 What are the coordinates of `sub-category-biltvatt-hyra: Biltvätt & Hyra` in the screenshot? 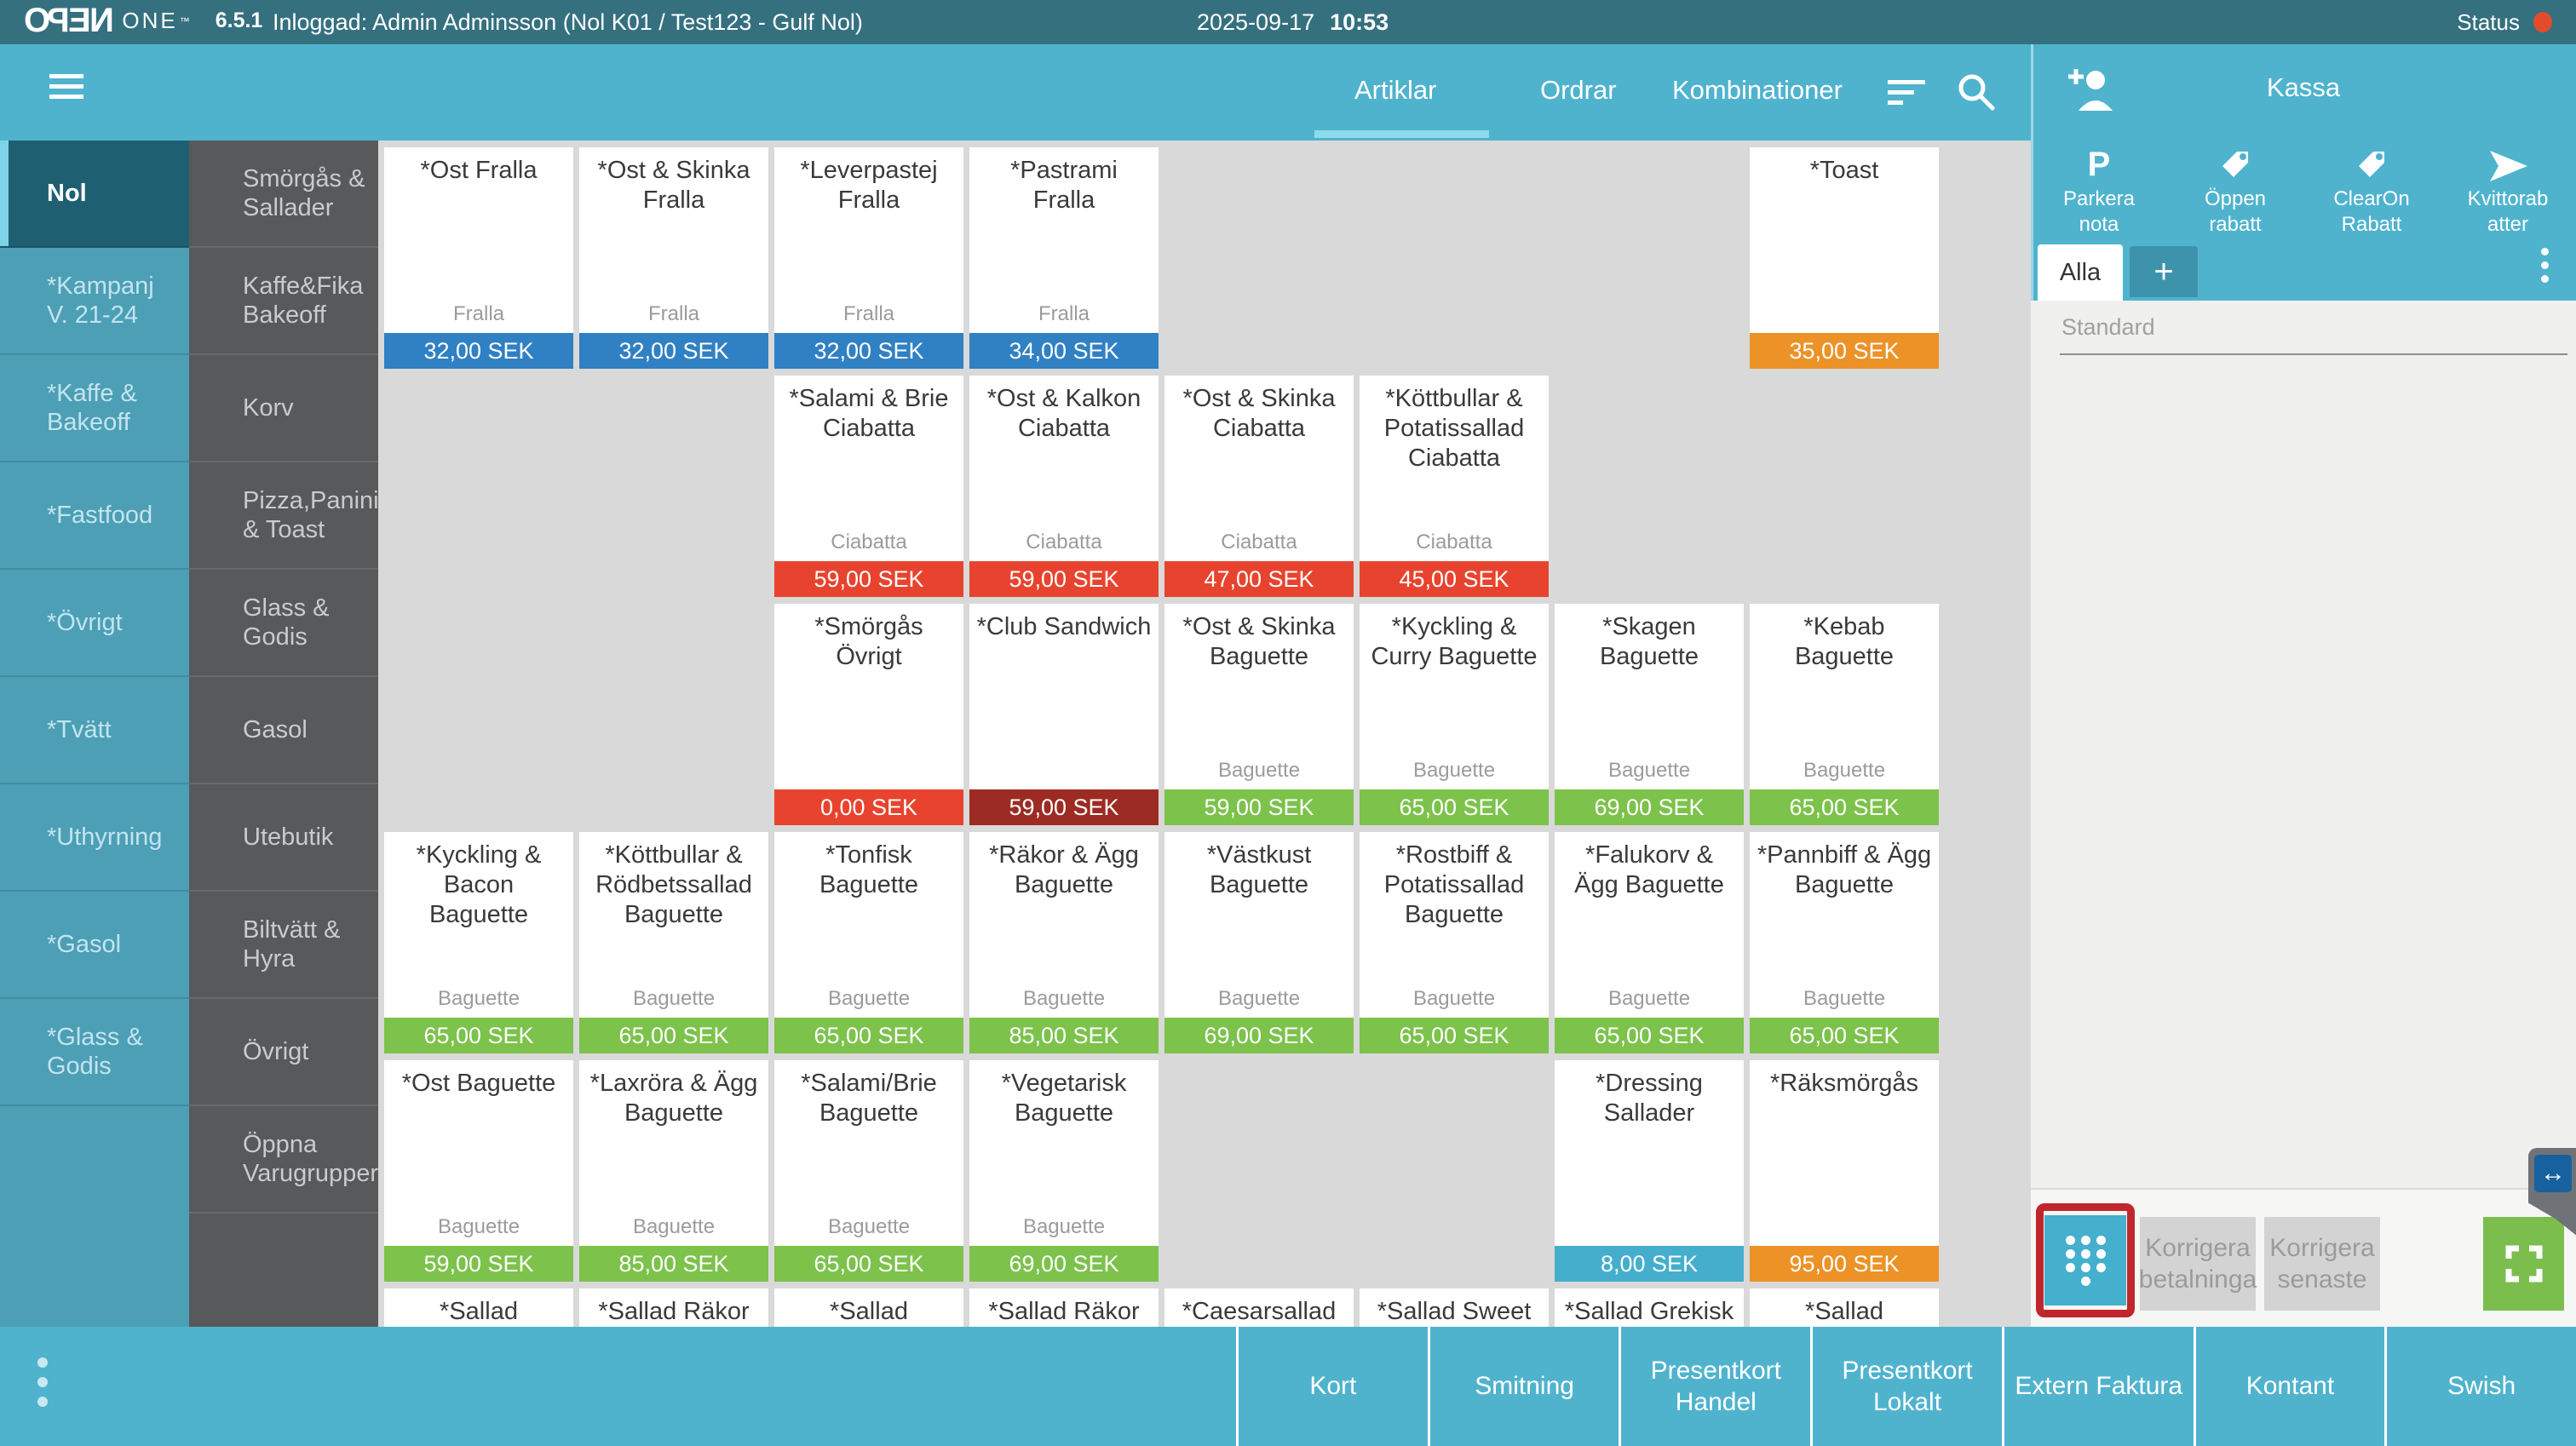 It's located at (284, 946).